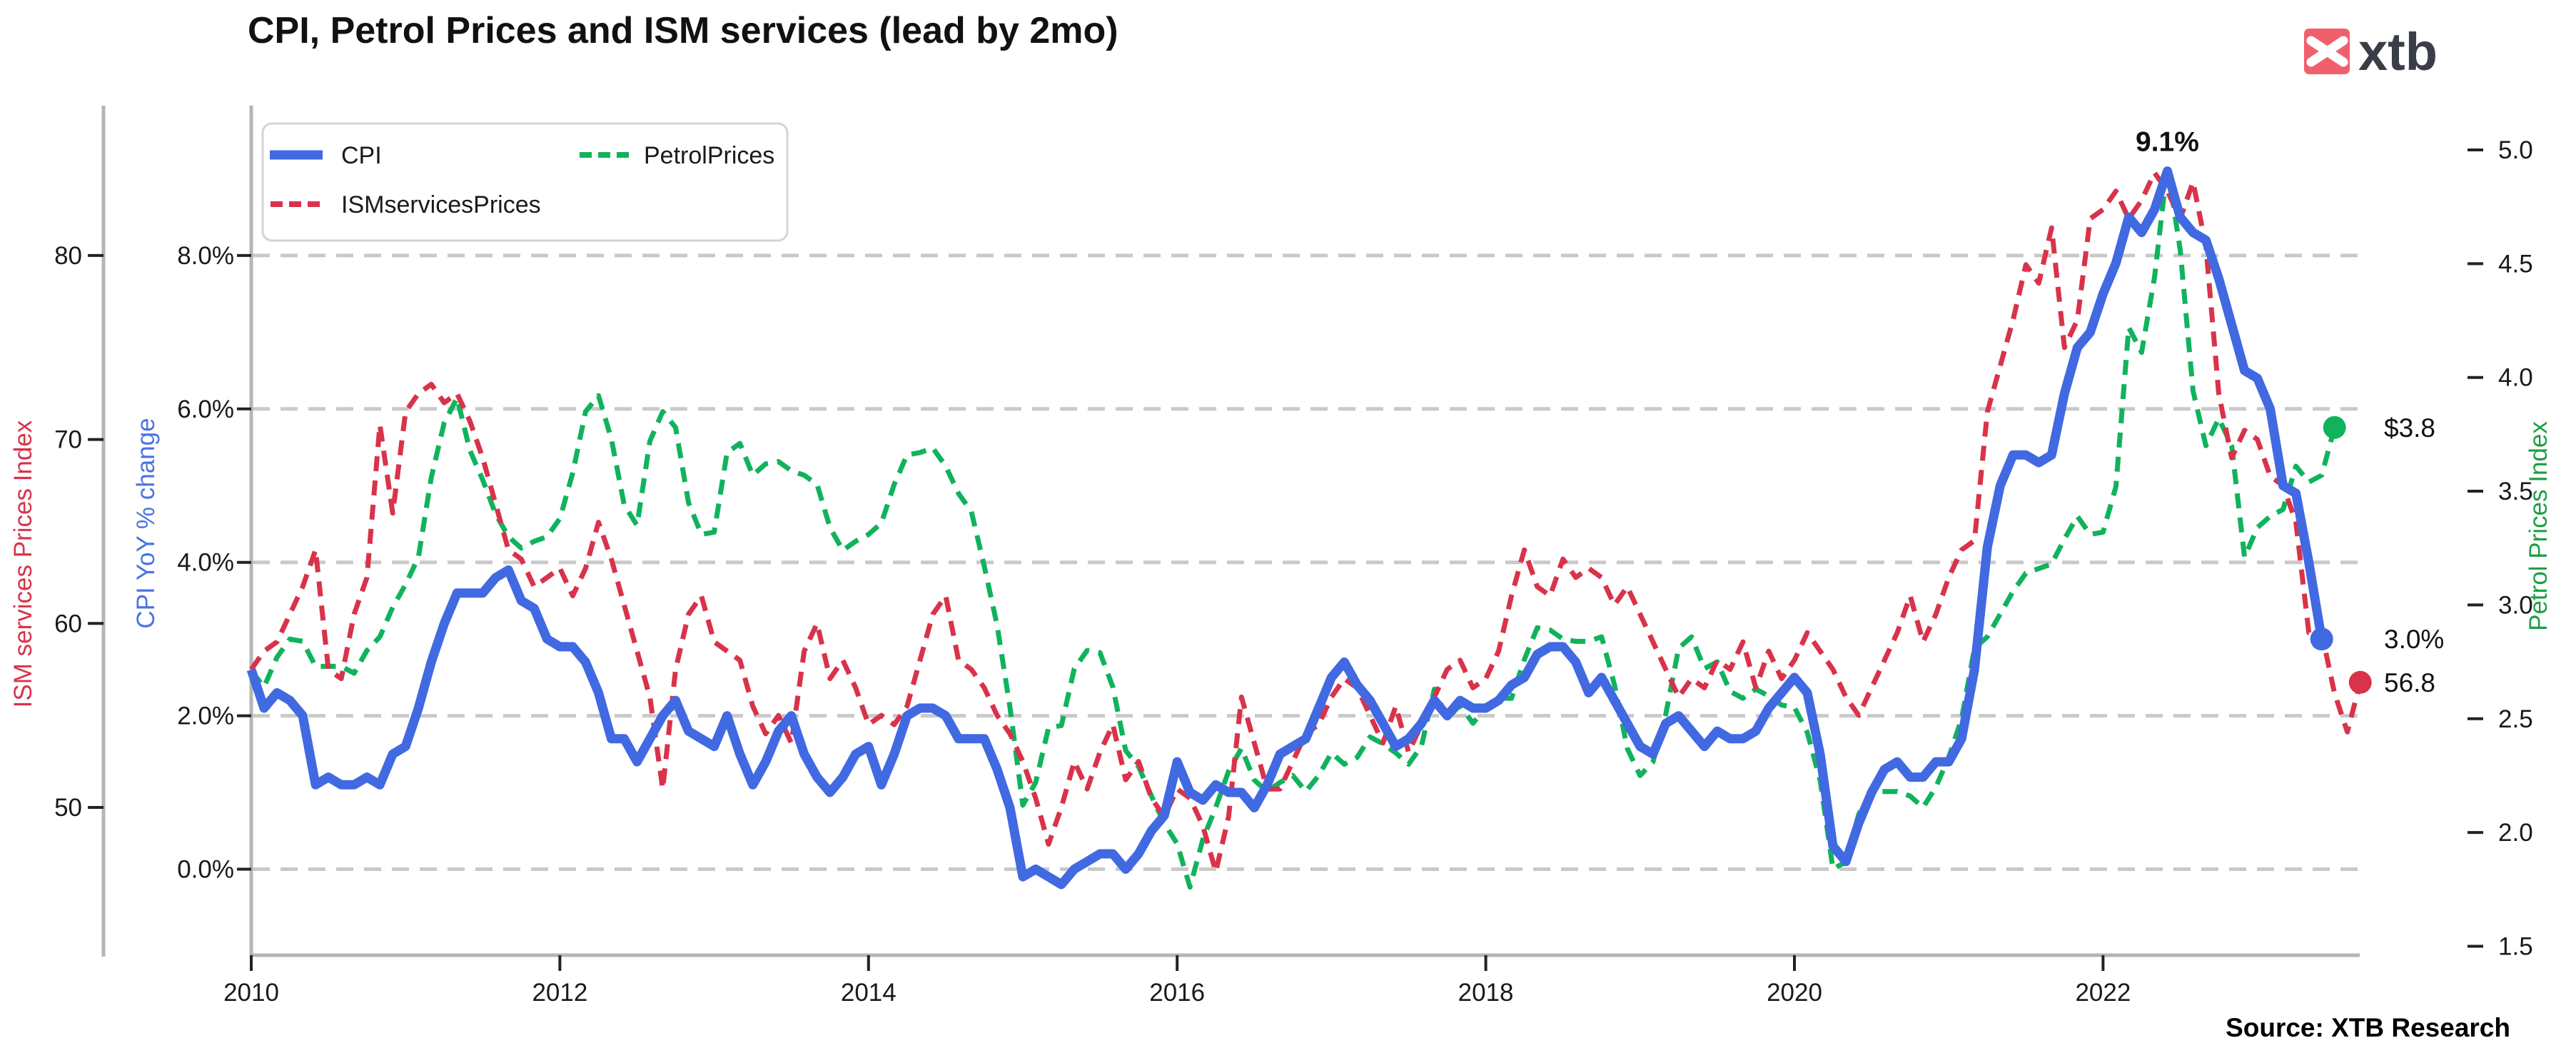 This screenshot has height=1063, width=2576. What do you see at coordinates (2327, 51) in the screenshot?
I see `x-arrows-icon` at bounding box center [2327, 51].